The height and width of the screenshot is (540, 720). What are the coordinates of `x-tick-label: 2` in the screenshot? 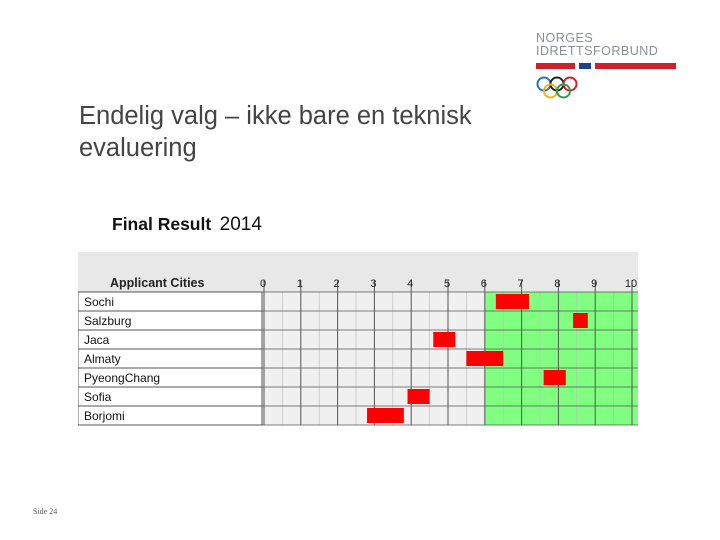 It's located at (337, 284).